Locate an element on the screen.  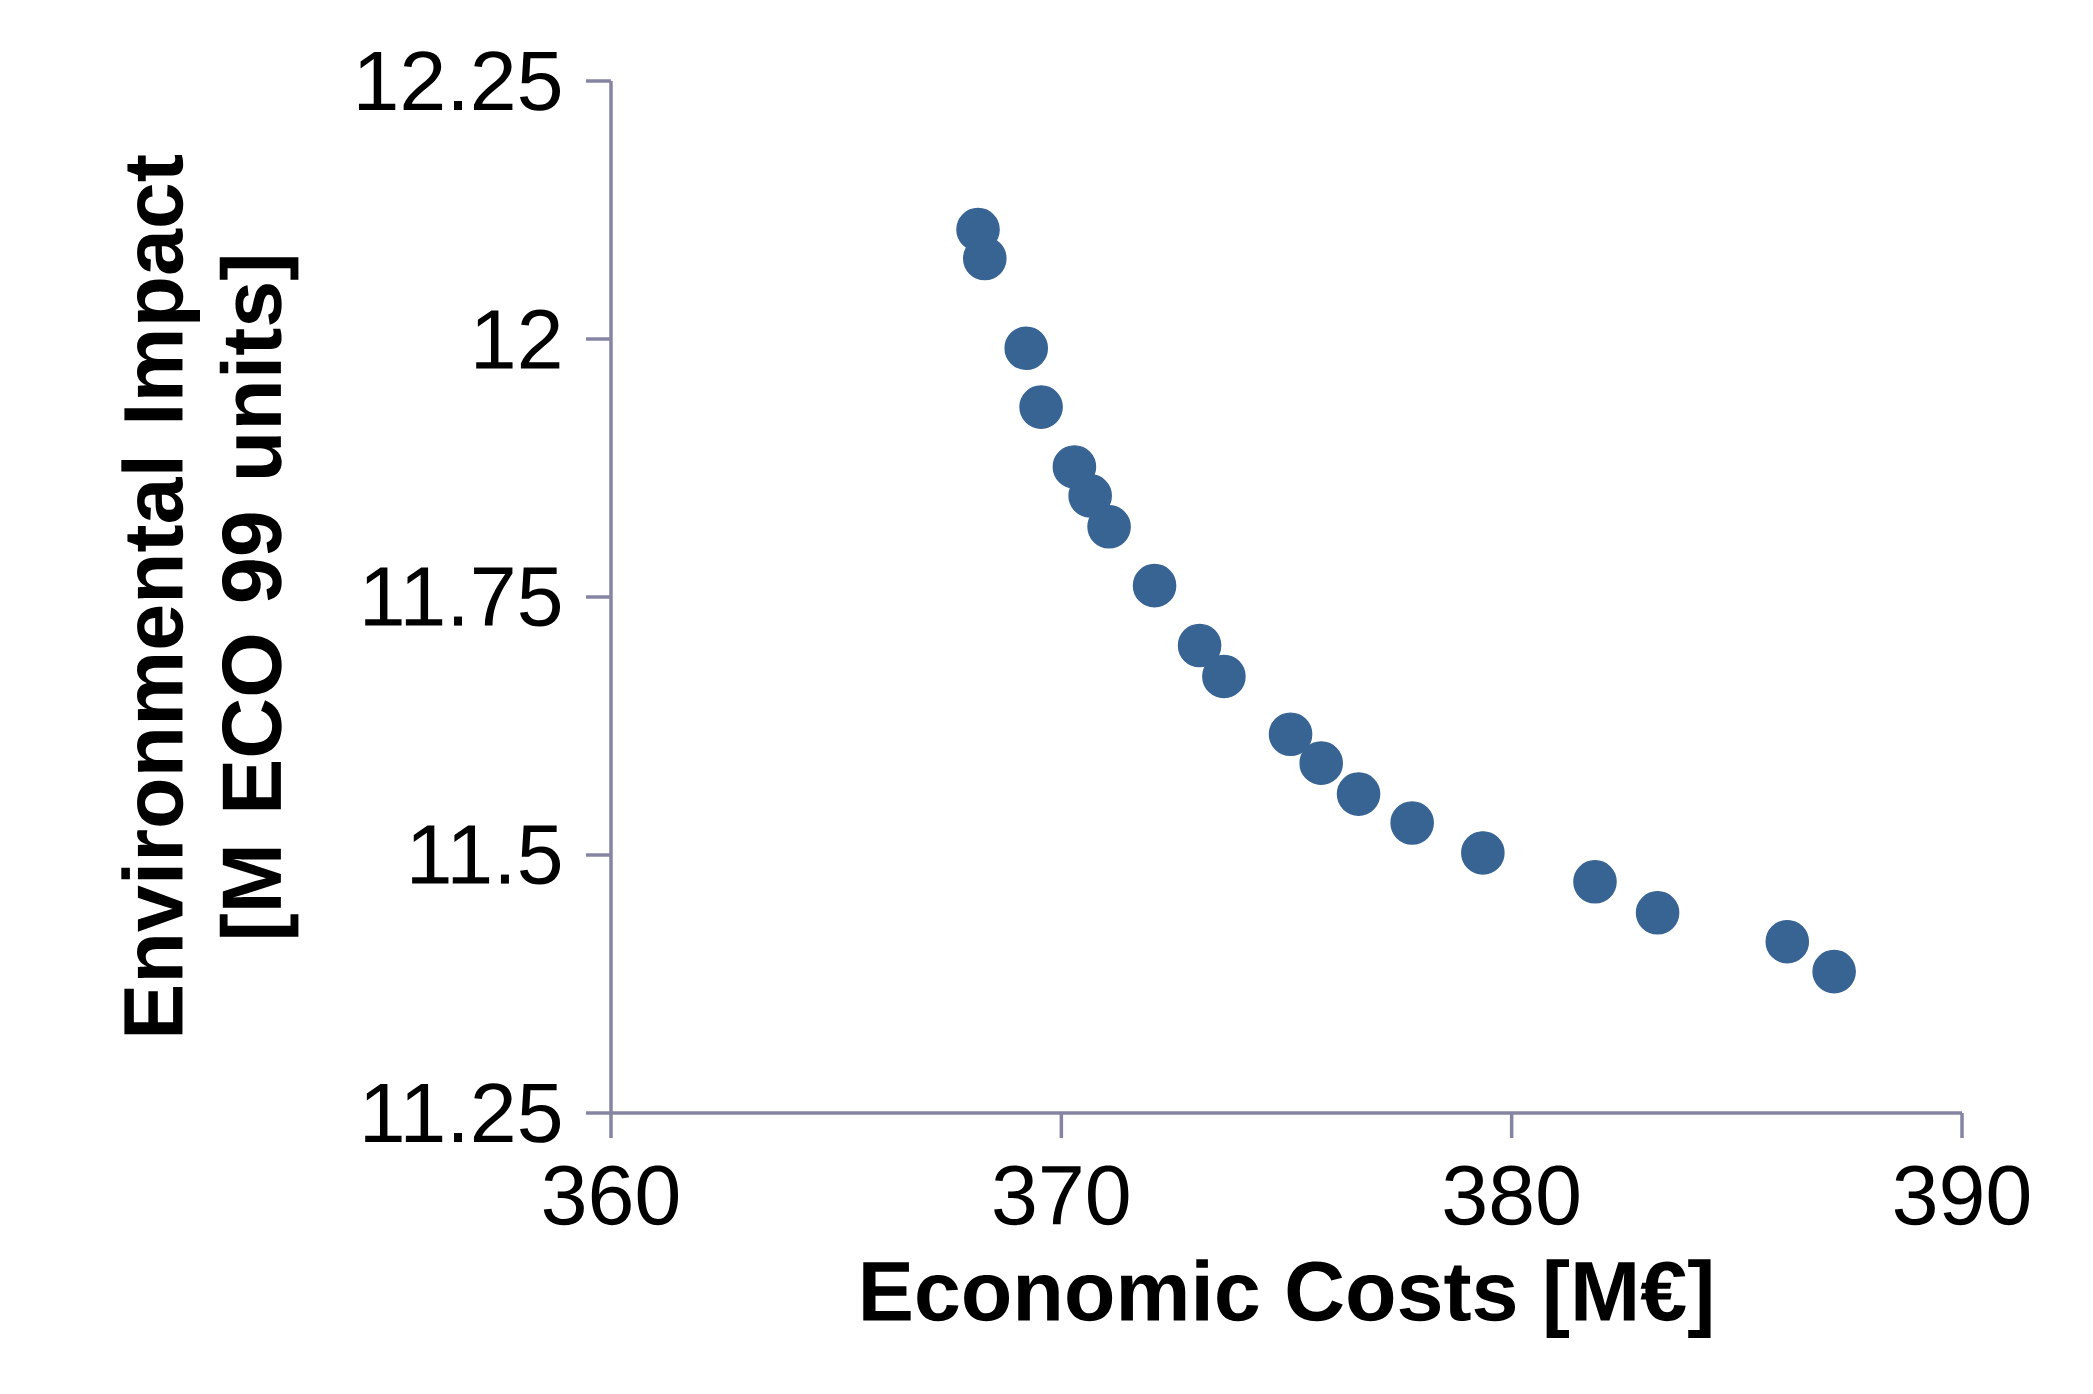
y-axis-title: Environmental Impact [M ECO 99 units] is located at coordinates (210, 595).